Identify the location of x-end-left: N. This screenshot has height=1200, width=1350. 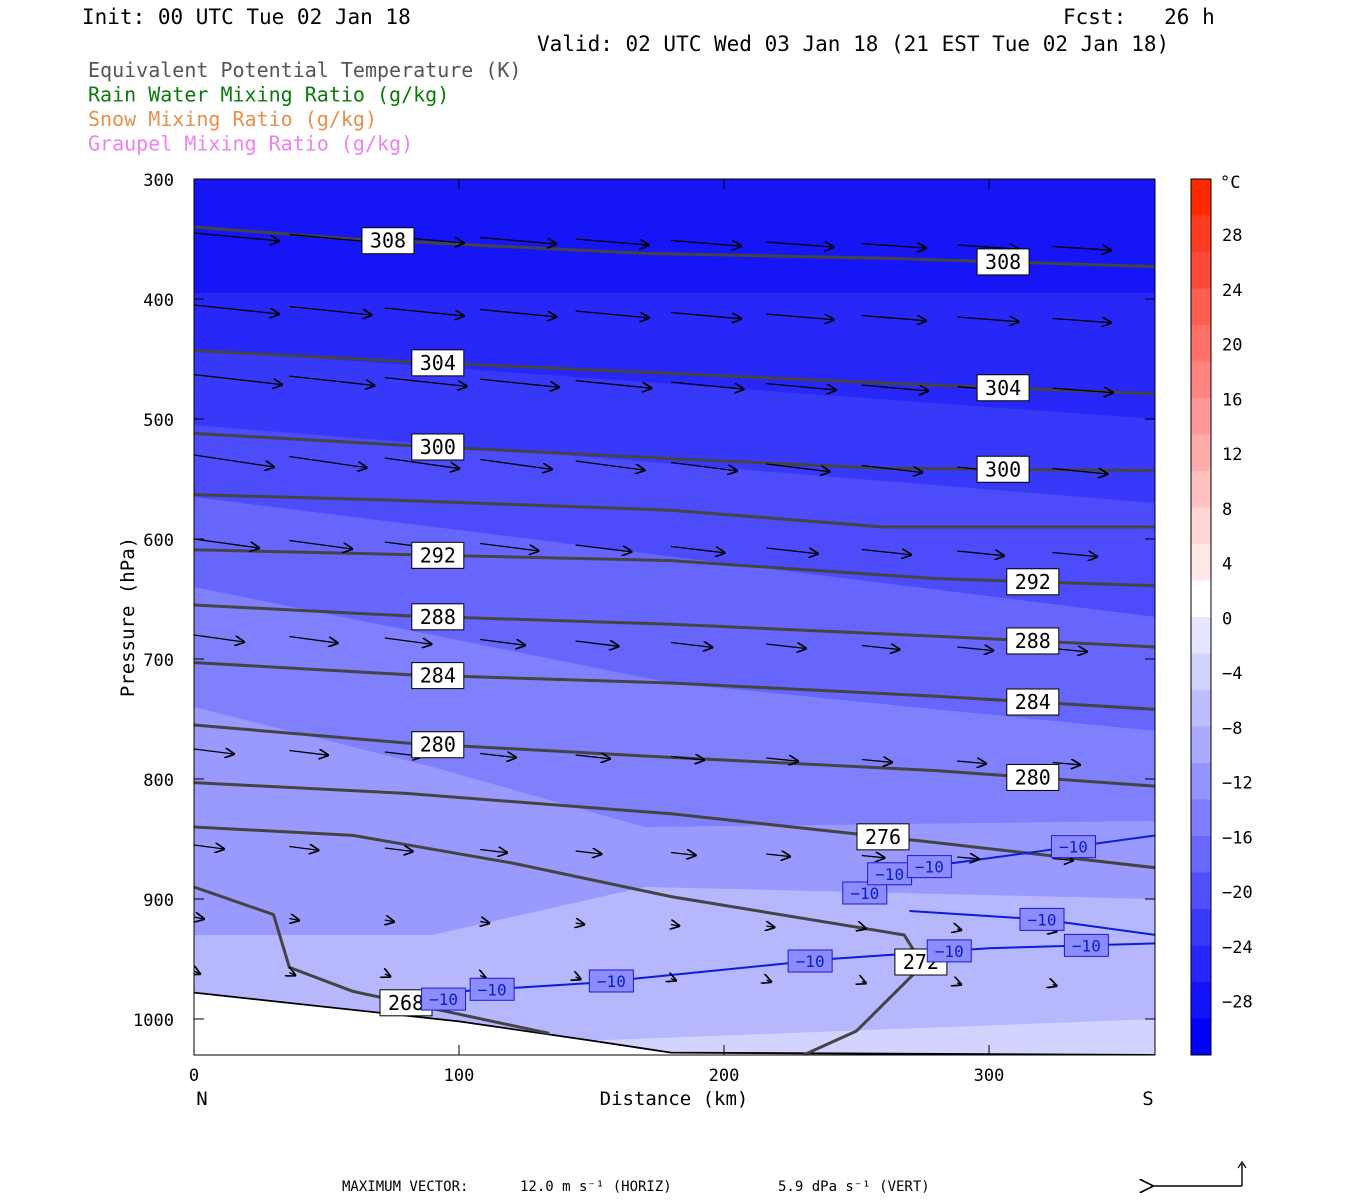
(201, 1099).